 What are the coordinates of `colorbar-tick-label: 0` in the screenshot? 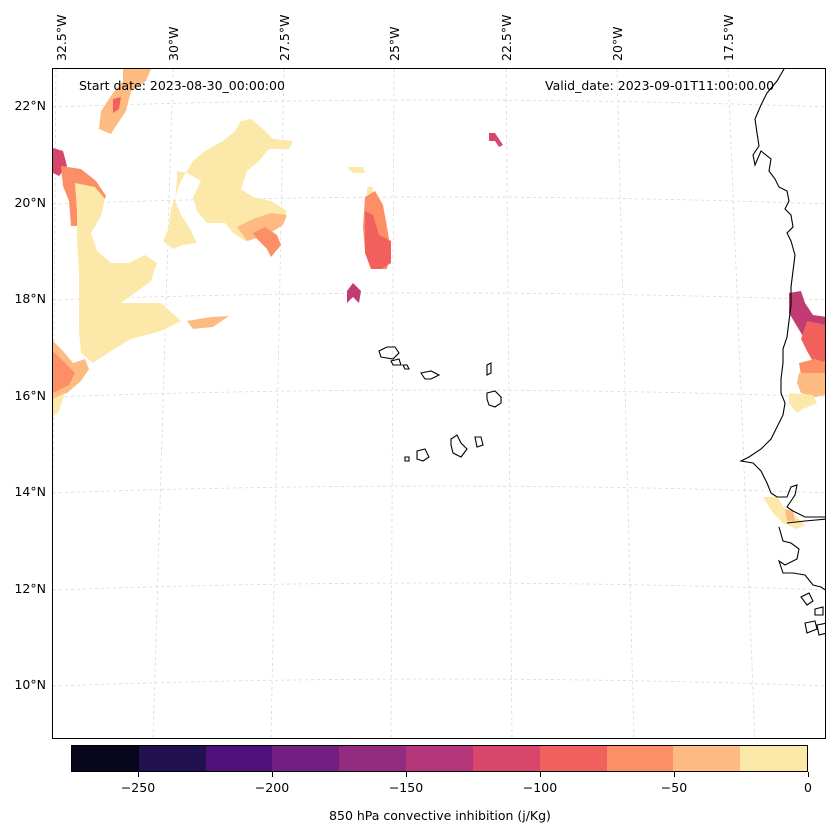 It's located at (808, 787).